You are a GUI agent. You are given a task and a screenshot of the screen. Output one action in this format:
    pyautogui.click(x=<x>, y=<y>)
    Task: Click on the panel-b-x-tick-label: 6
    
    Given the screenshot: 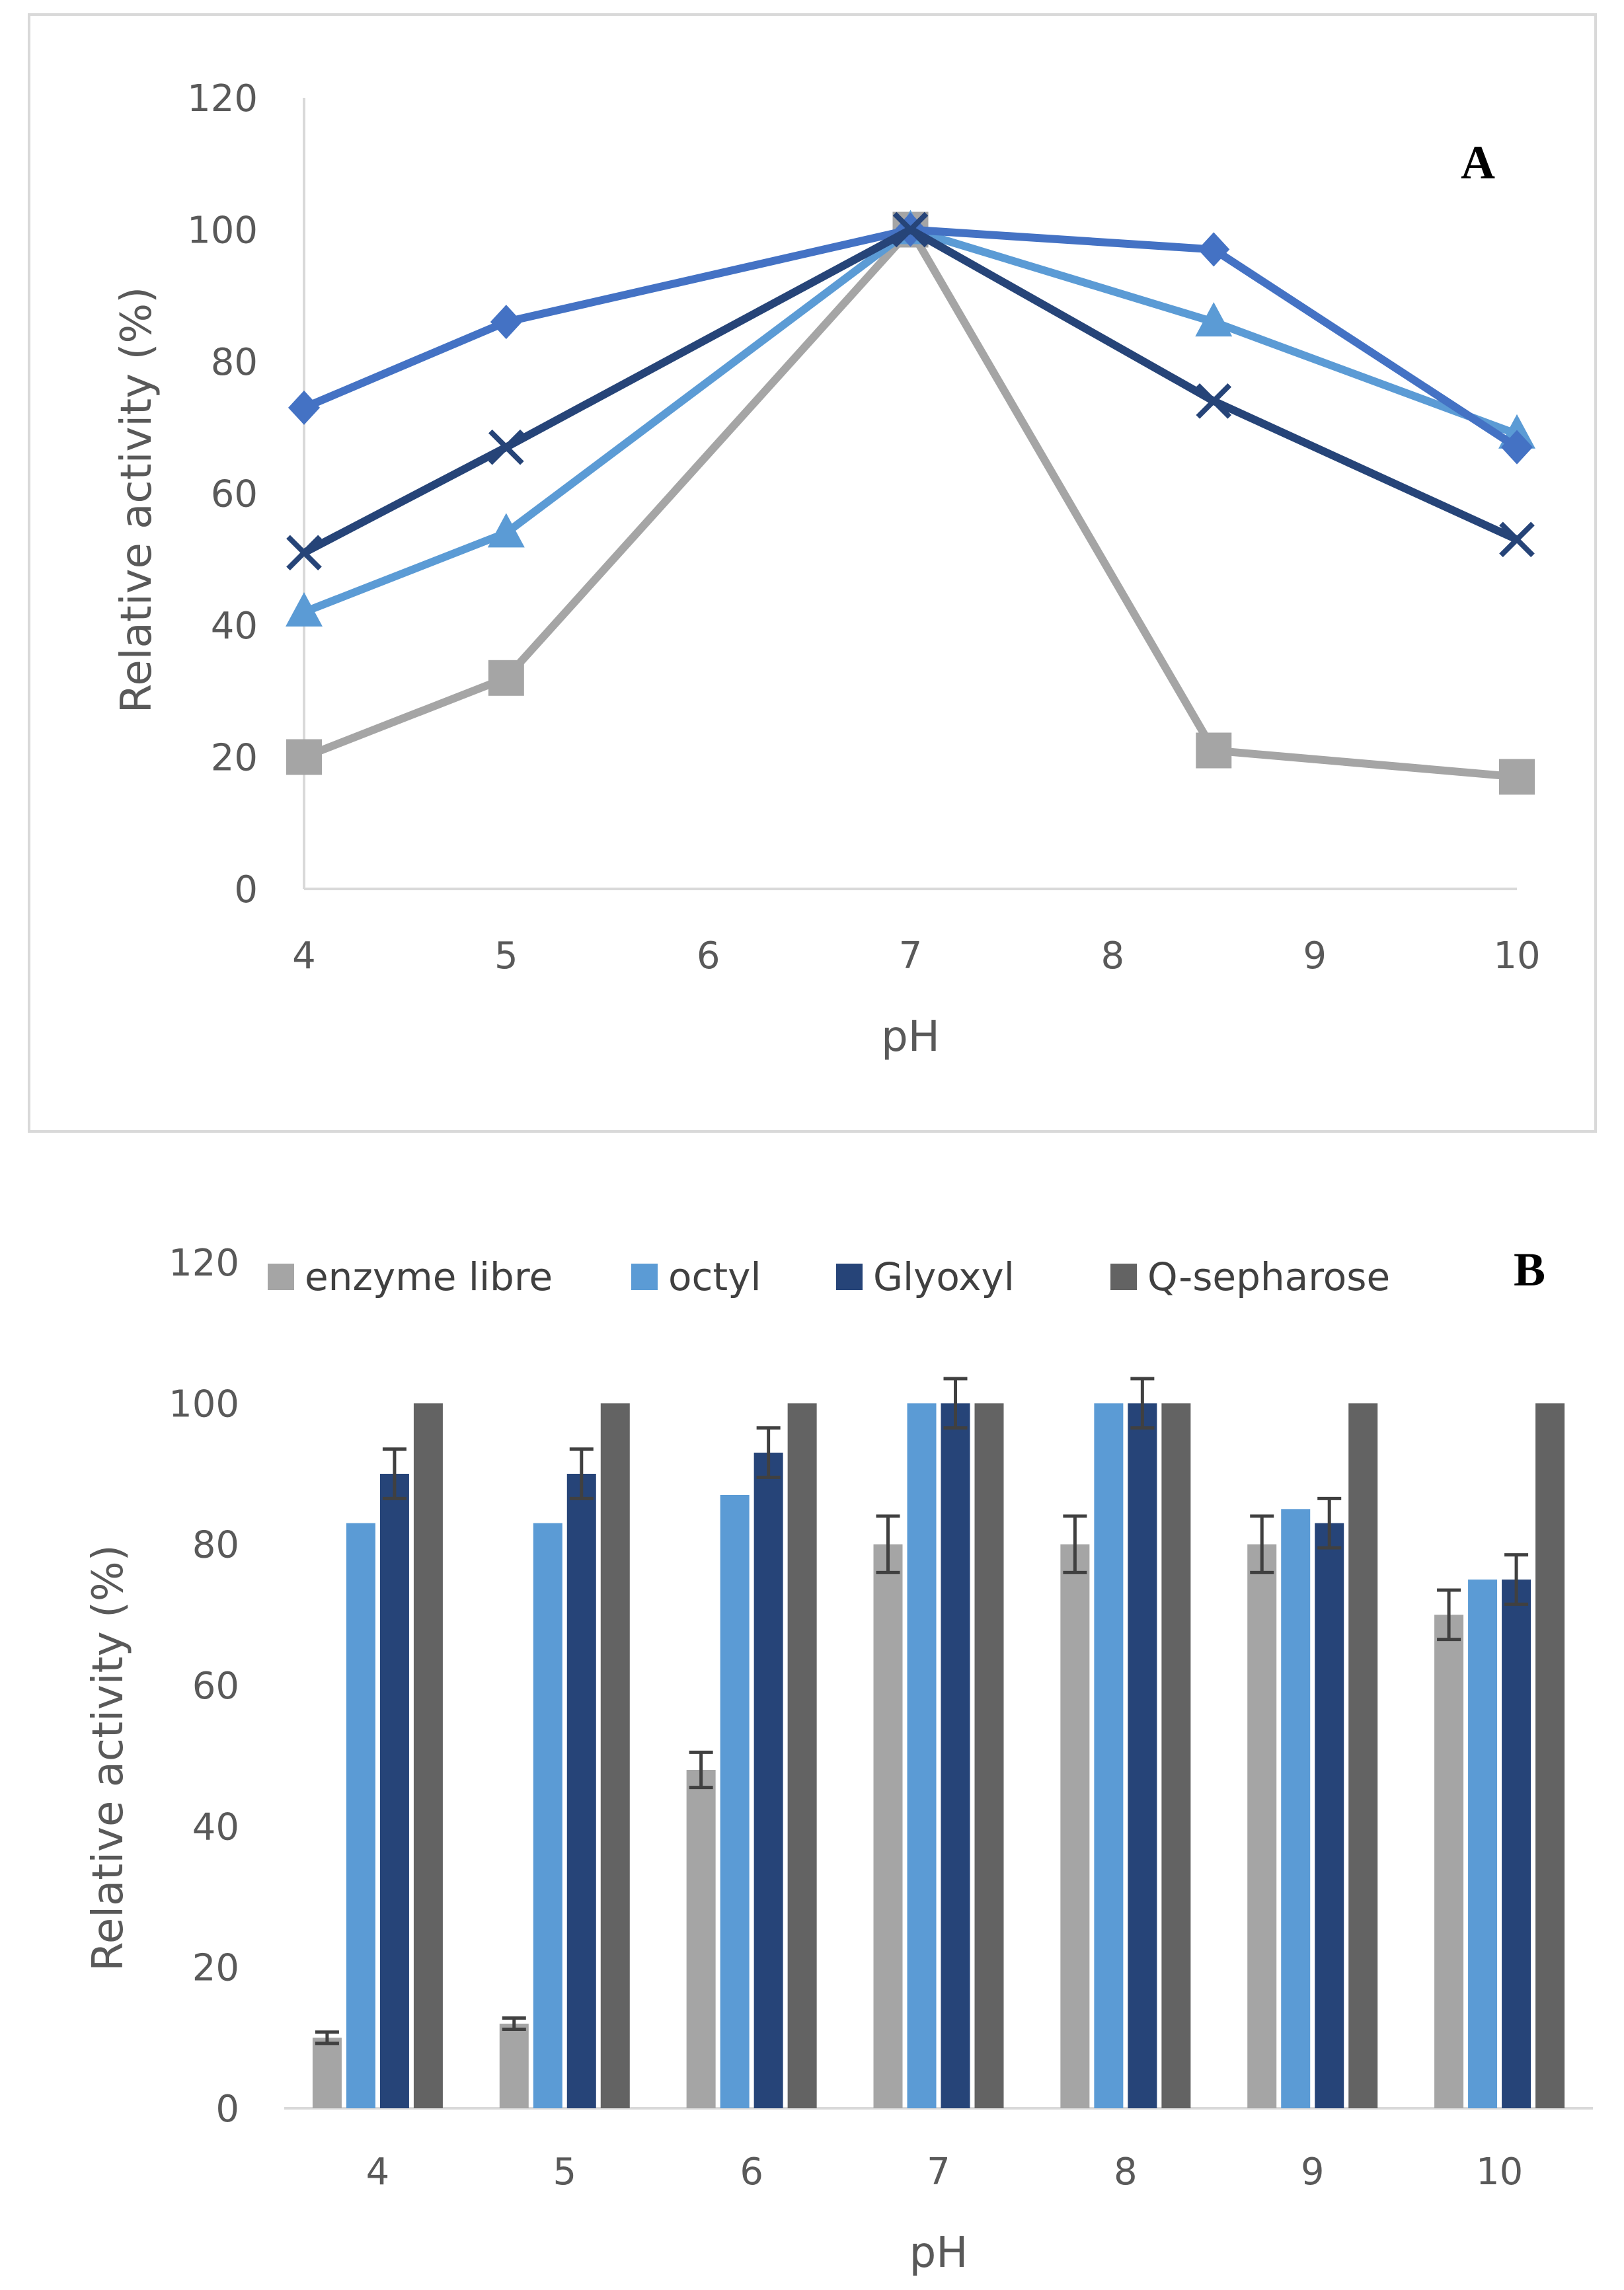 What is the action you would take?
    pyautogui.click(x=751, y=2172)
    